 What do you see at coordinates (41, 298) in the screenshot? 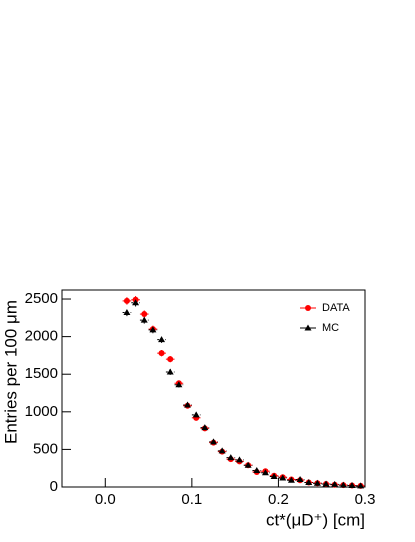
I see `y-tick-label: 2500` at bounding box center [41, 298].